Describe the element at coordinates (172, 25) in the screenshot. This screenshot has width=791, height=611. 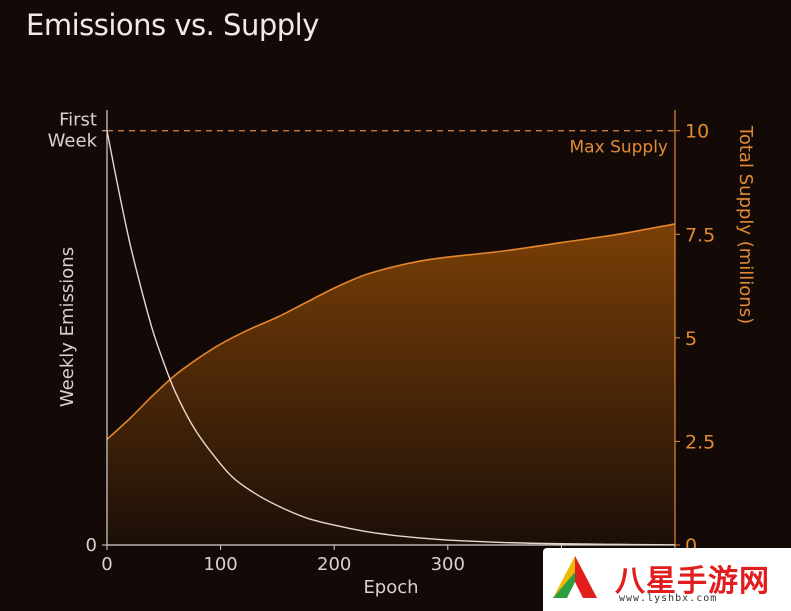
I see `chart-title: Emissions vs. Supply` at that location.